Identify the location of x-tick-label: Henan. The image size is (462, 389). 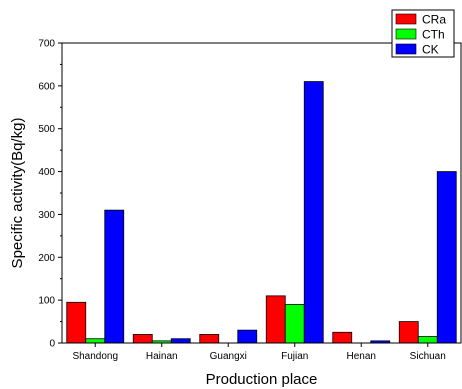
(361, 356).